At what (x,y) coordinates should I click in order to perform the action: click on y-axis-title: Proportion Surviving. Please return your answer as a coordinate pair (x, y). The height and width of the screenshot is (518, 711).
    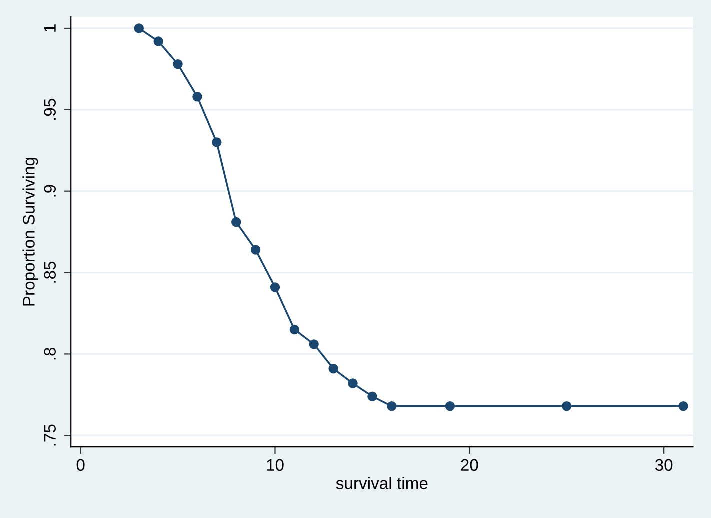
    Looking at the image, I should click on (30, 232).